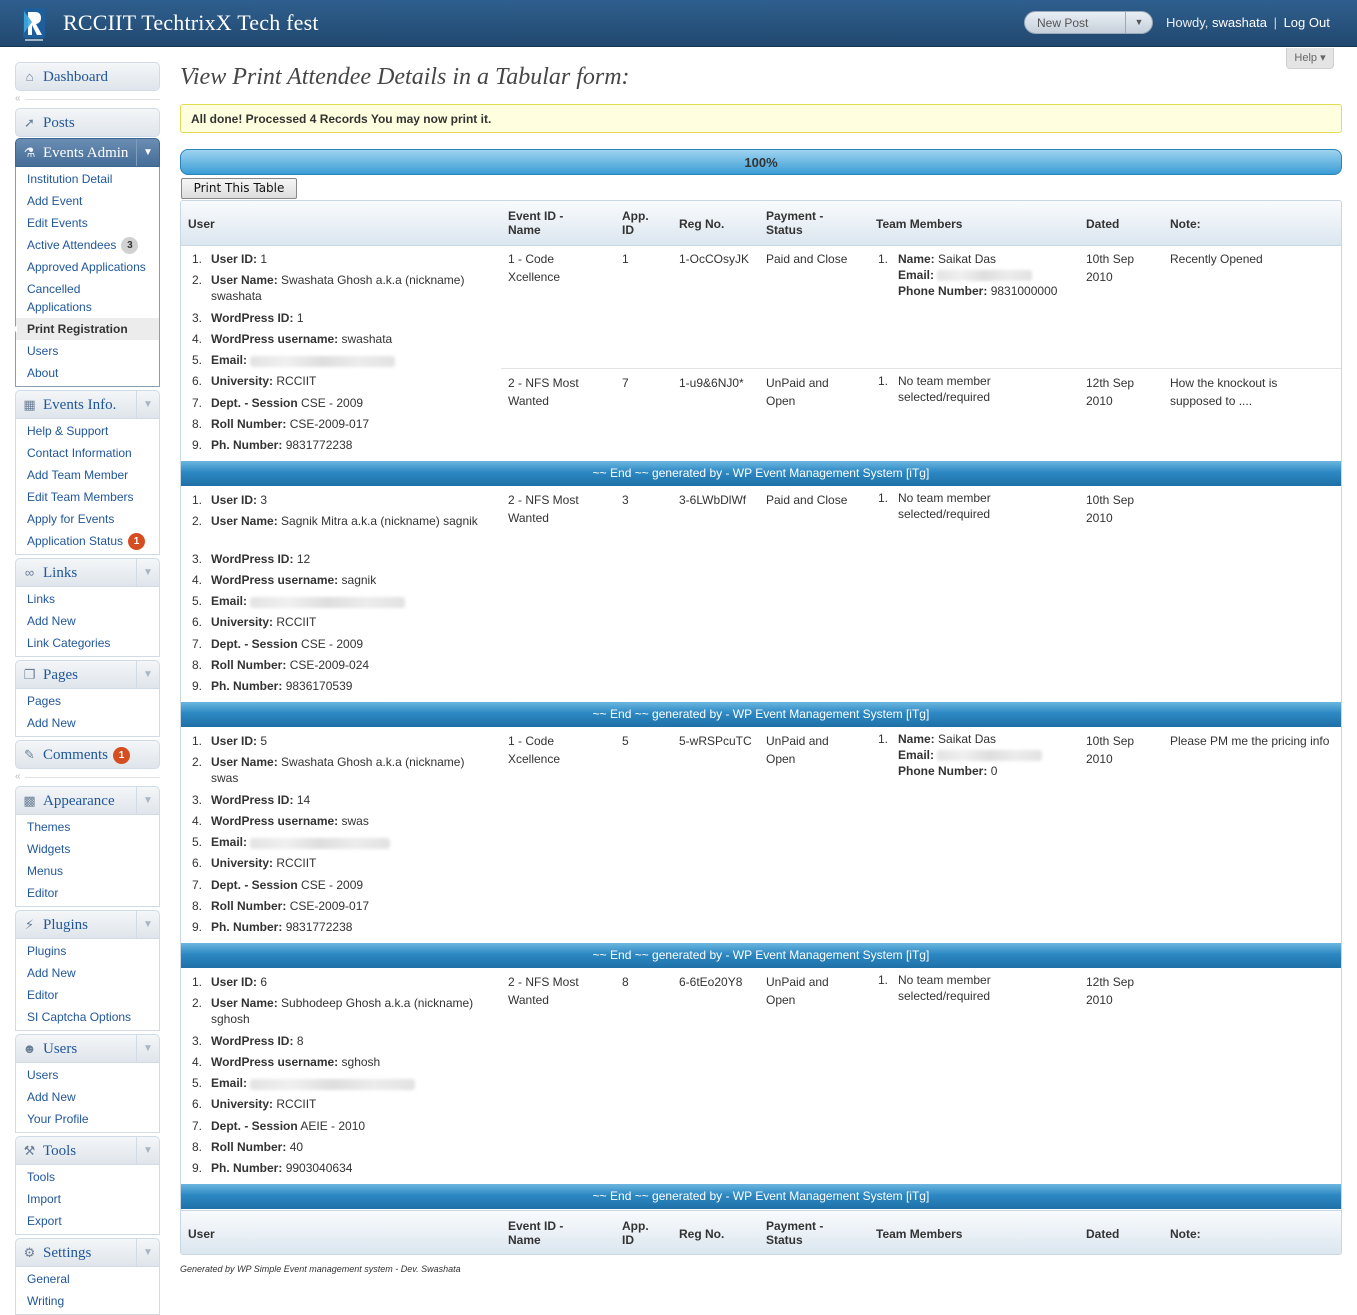 This screenshot has height=1315, width=1357. Describe the element at coordinates (1063, 23) in the screenshot. I see `new-post-action: New Post` at that location.